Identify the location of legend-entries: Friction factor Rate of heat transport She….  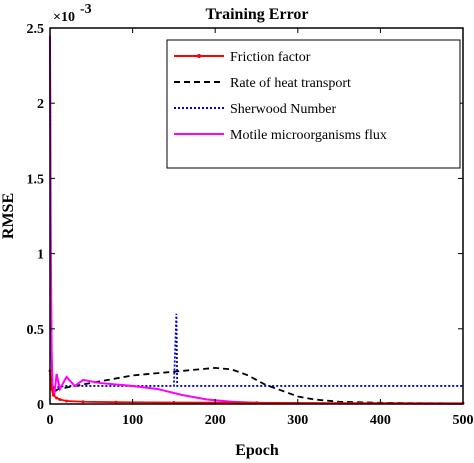
(280, 96).